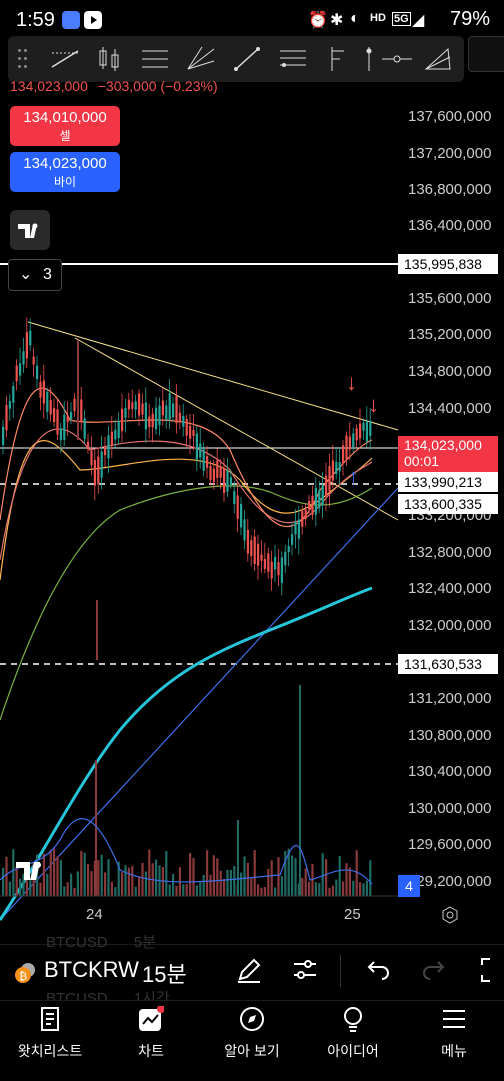  What do you see at coordinates (435, 972) in the screenshot?
I see `redo-icon` at bounding box center [435, 972].